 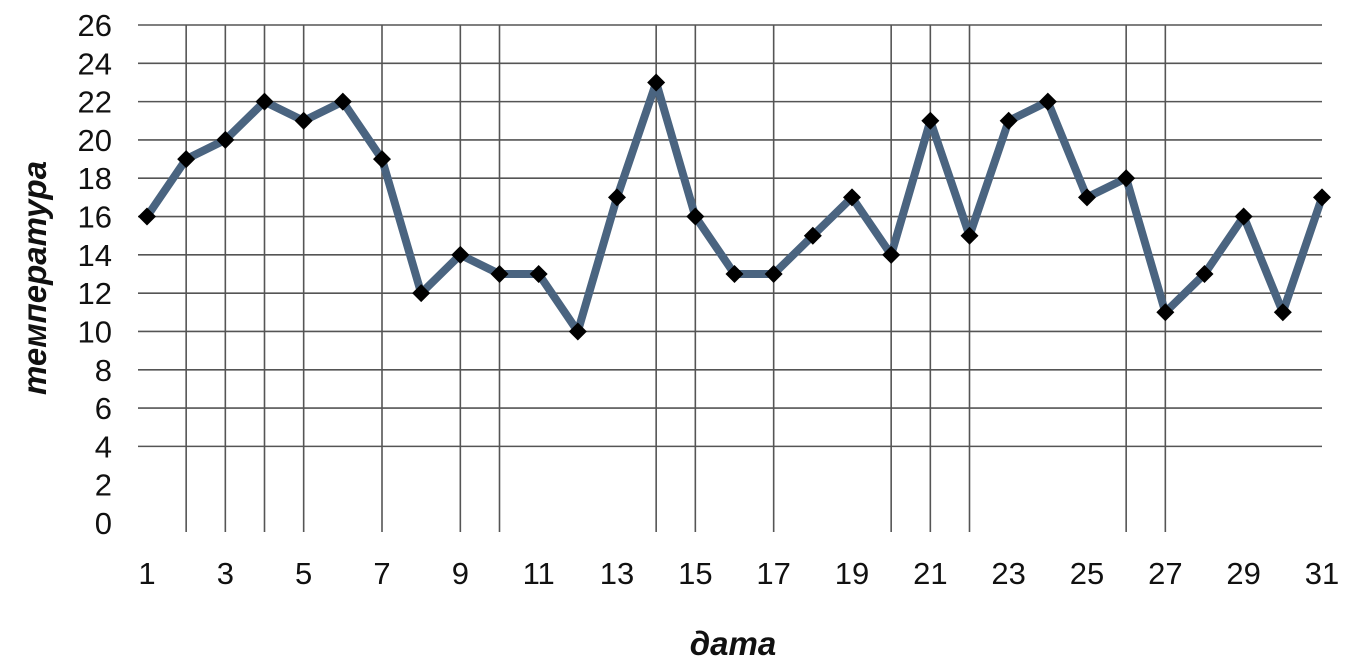 What do you see at coordinates (303, 573) in the screenshot?
I see `x-tick-label: 5` at bounding box center [303, 573].